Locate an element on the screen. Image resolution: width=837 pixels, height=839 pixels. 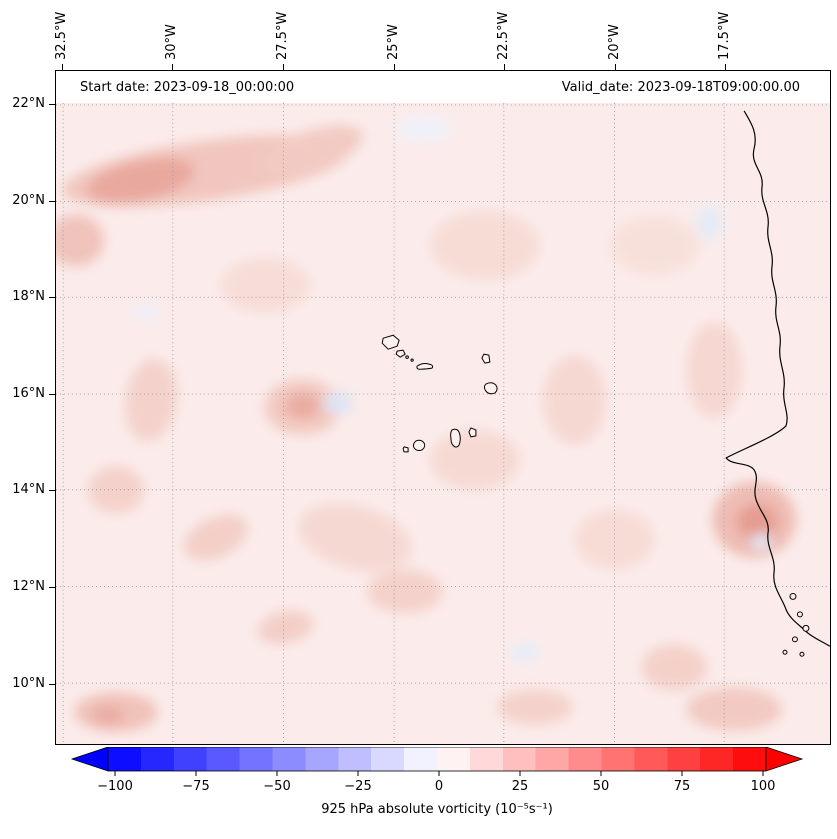
lon-tick-label: 20°W is located at coordinates (614, 42).